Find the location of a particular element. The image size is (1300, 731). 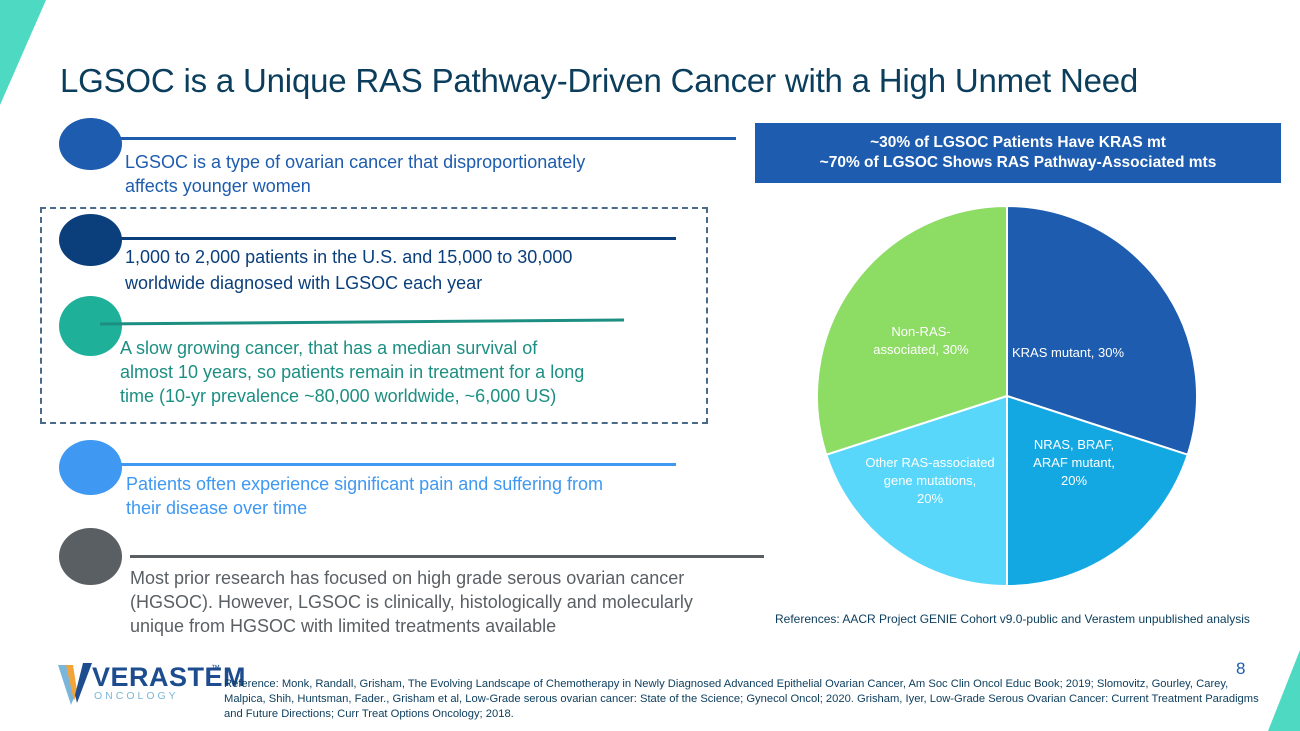

pie-label-3: Other RAS-associated gene mutations, 20% is located at coordinates (929, 480).